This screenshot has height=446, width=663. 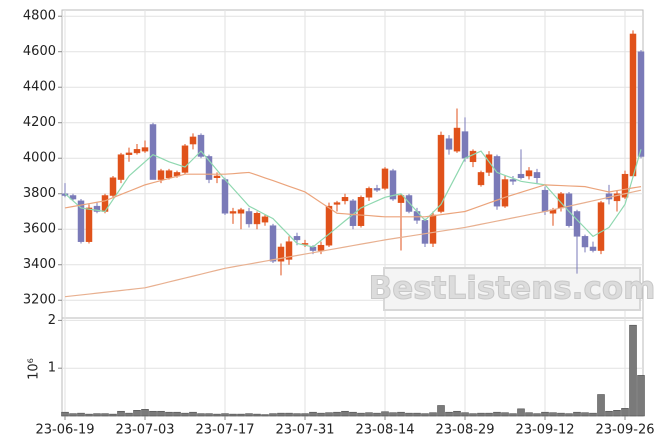 What do you see at coordinates (384, 430) in the screenshot?
I see `x-tick-label: 23-08-14` at bounding box center [384, 430].